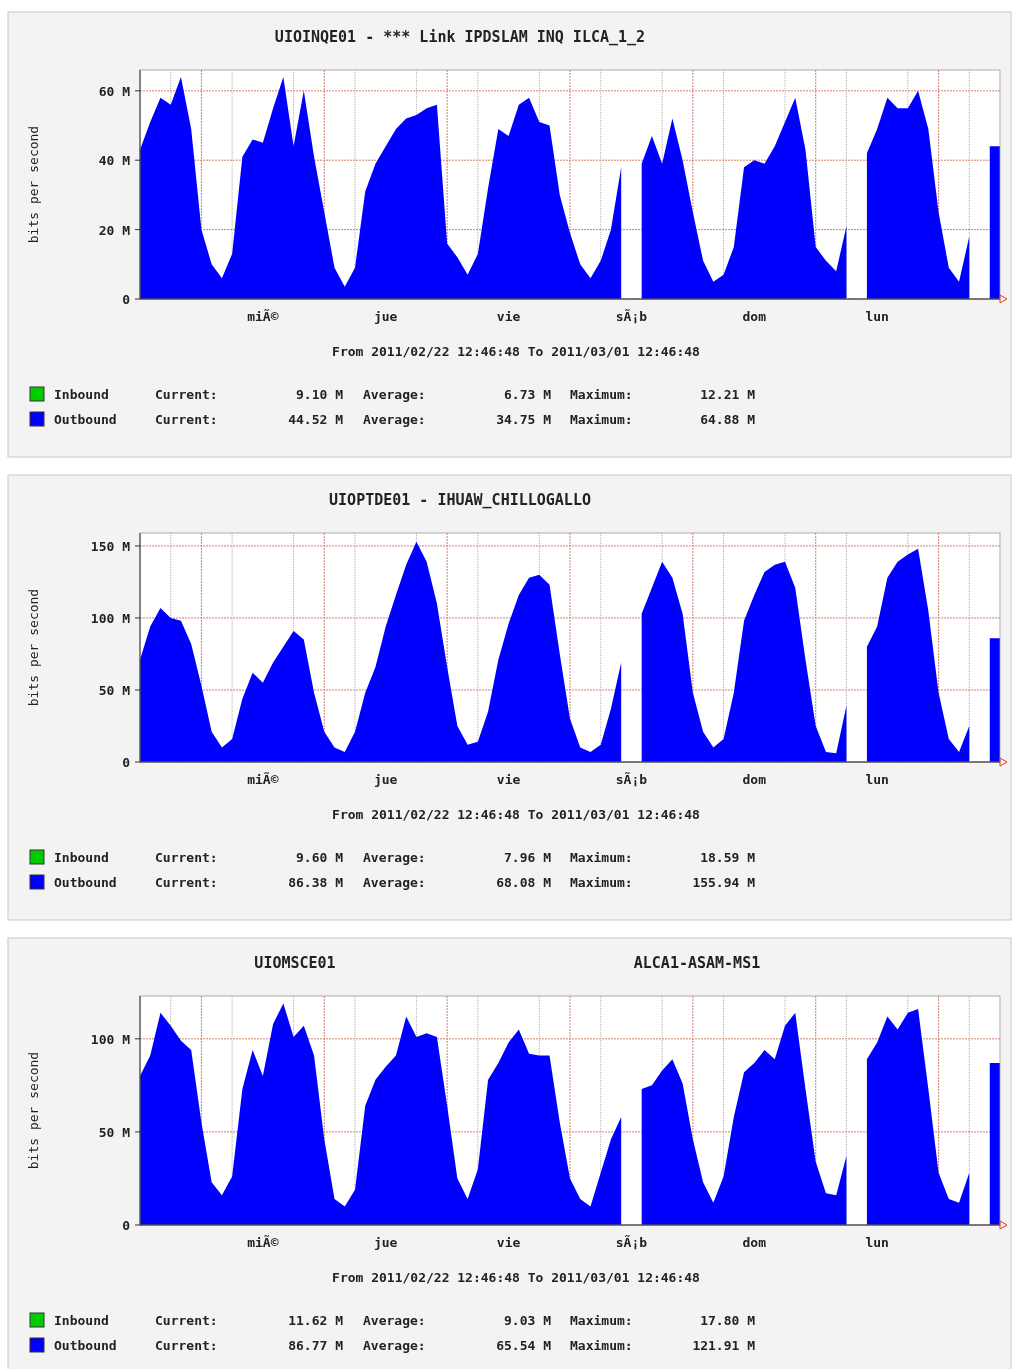 This screenshot has width=1015, height=1369. I want to click on text: 86.77 M, so click(316, 1345).